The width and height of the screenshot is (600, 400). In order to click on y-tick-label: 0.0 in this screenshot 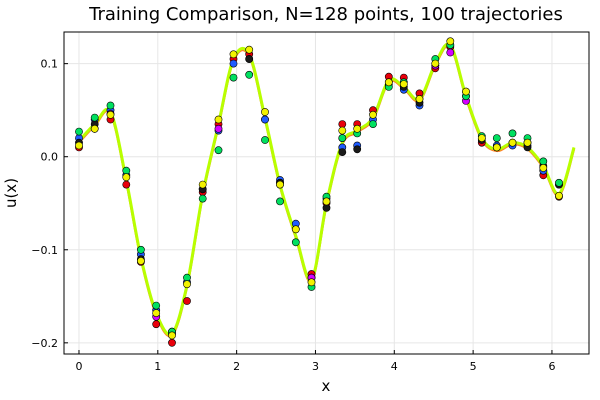, I will do `click(50, 157)`.